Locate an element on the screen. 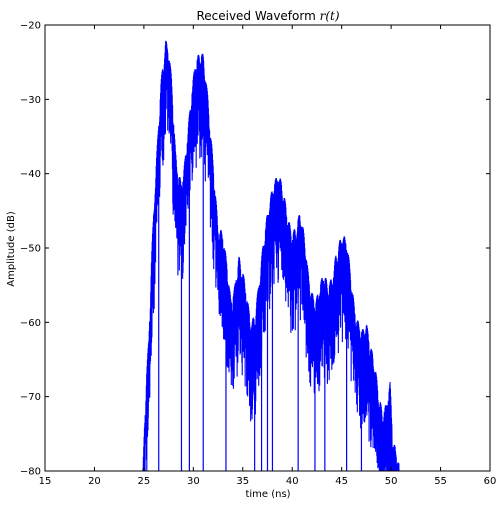 The image size is (504, 505). x-tick-label: 30 is located at coordinates (193, 481).